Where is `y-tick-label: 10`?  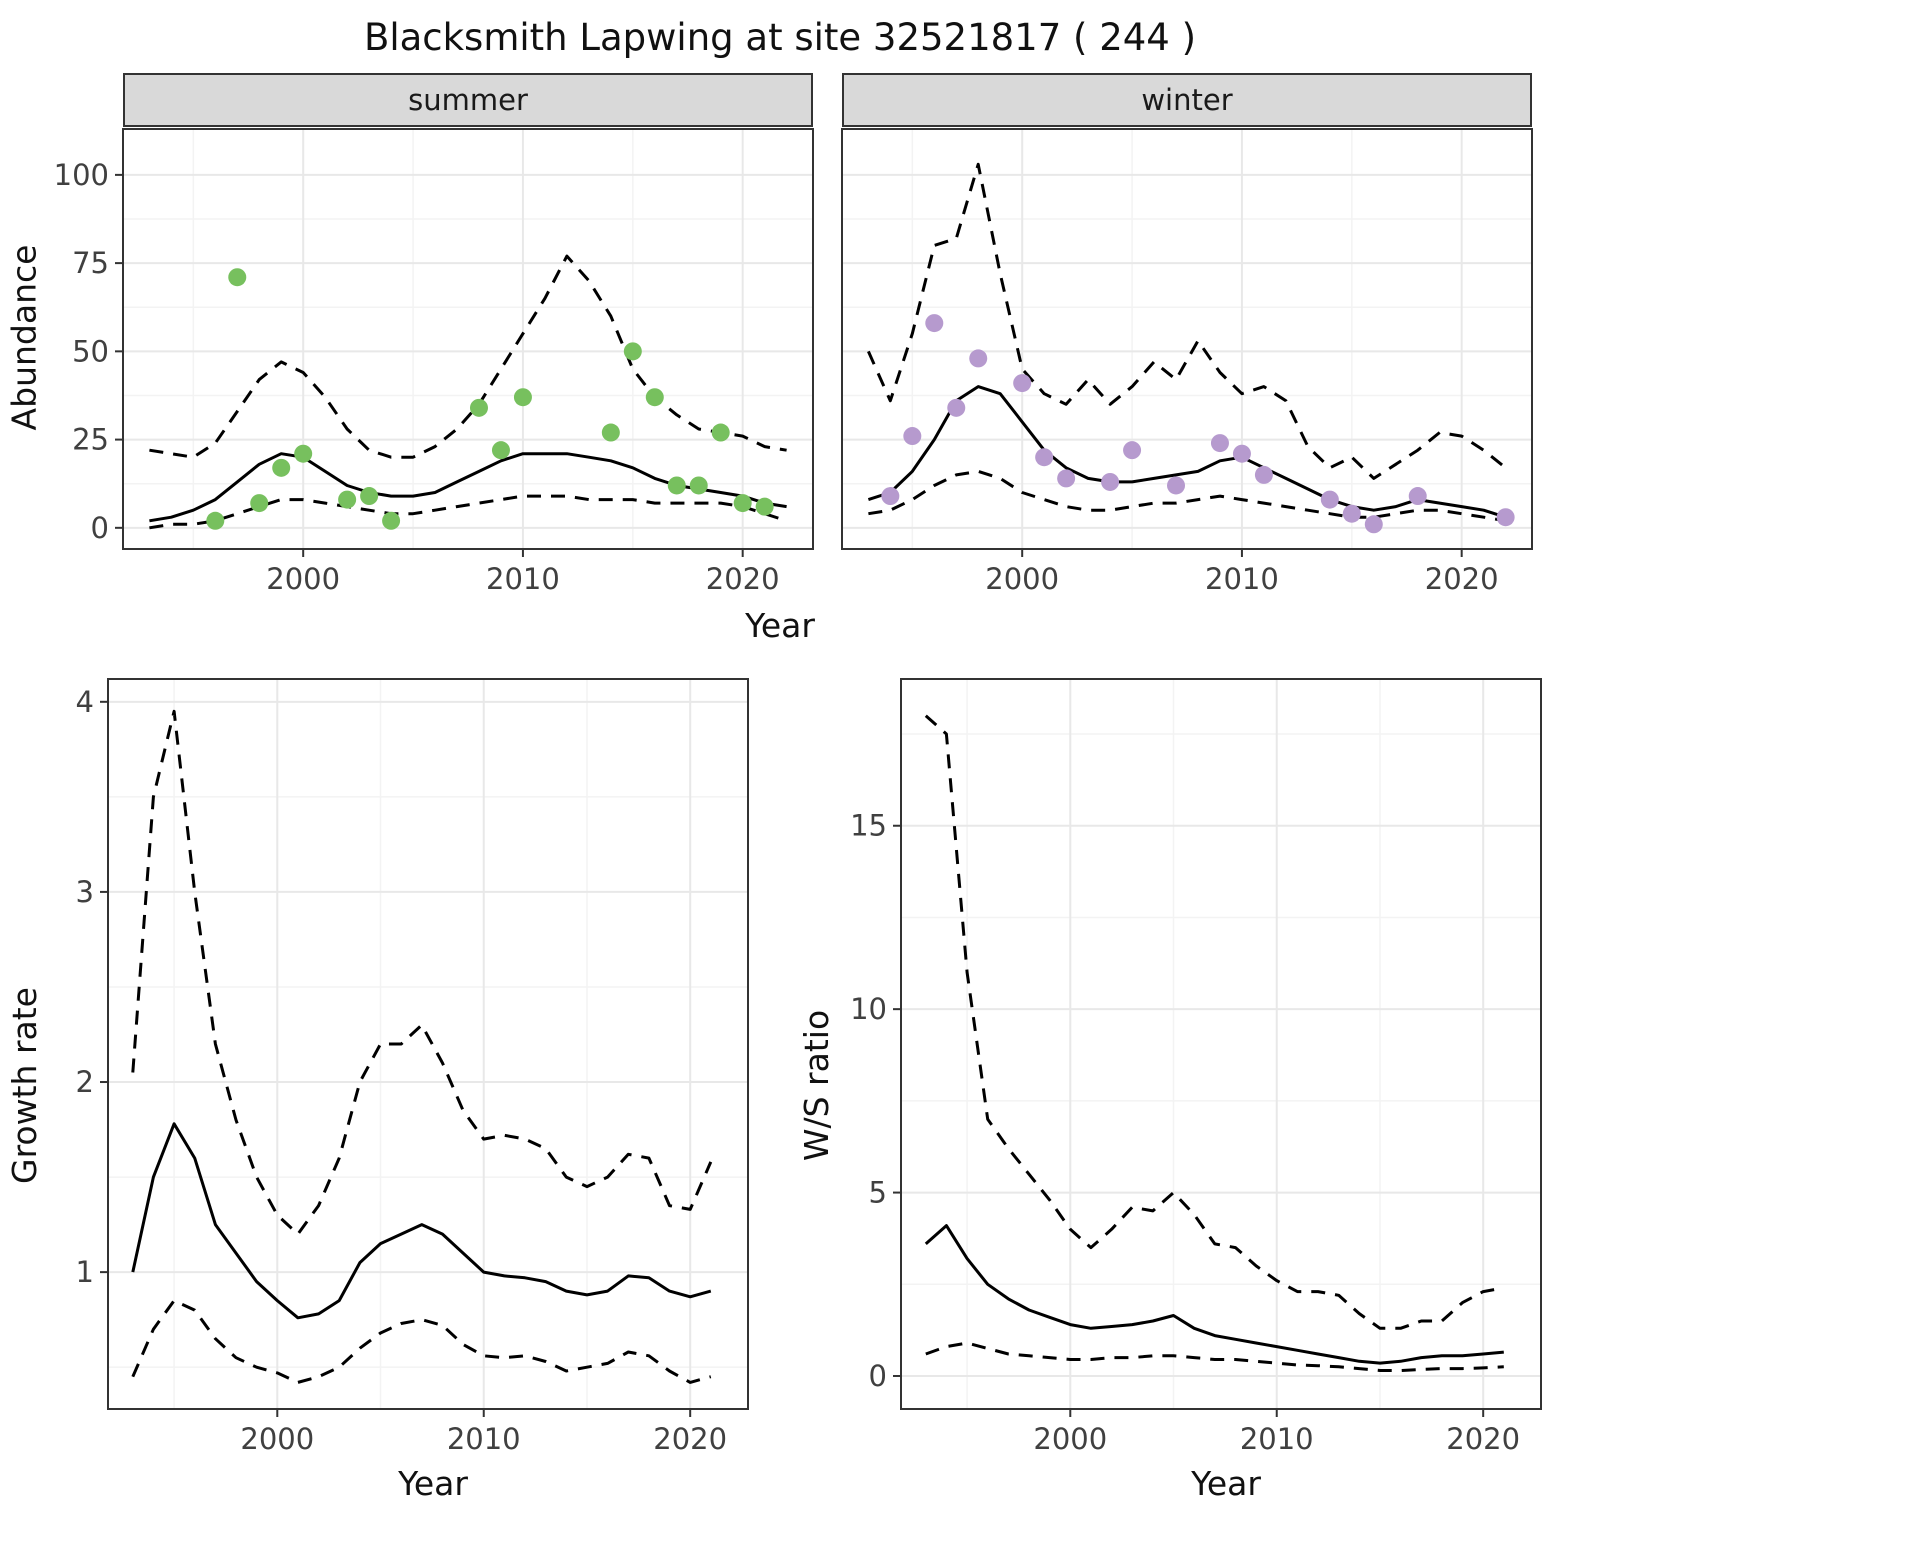
y-tick-label: 10 is located at coordinates (868, 1009).